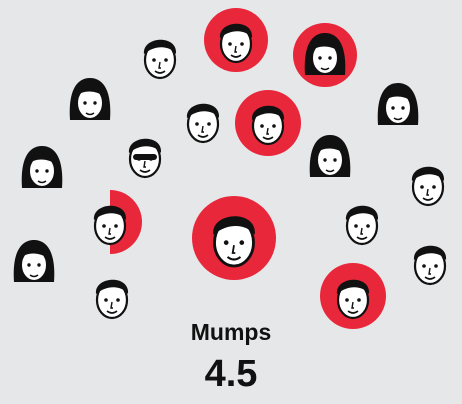 This screenshot has height=404, width=462. What do you see at coordinates (145, 157) in the screenshot?
I see `sunglasses` at bounding box center [145, 157].